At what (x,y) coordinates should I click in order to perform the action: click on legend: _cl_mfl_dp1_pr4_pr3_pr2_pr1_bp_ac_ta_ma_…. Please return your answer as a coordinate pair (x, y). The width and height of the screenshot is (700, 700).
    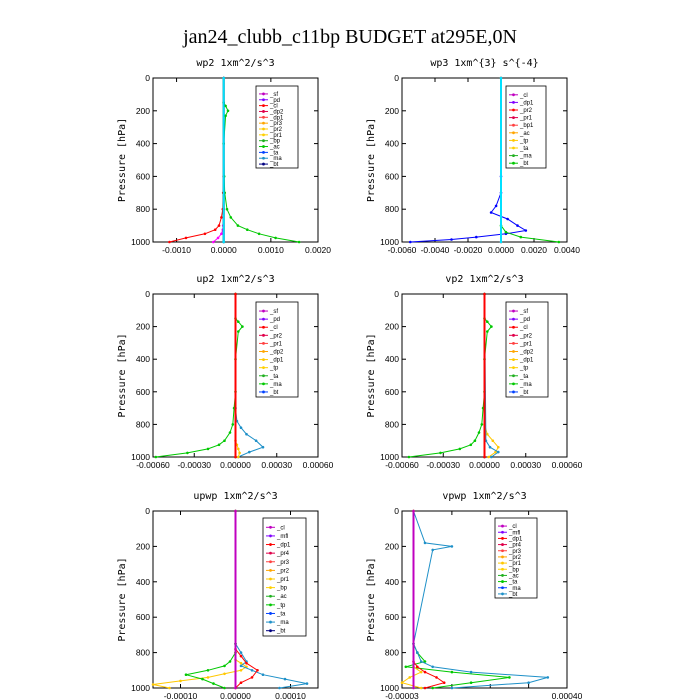
    Looking at the image, I should click on (516, 558).